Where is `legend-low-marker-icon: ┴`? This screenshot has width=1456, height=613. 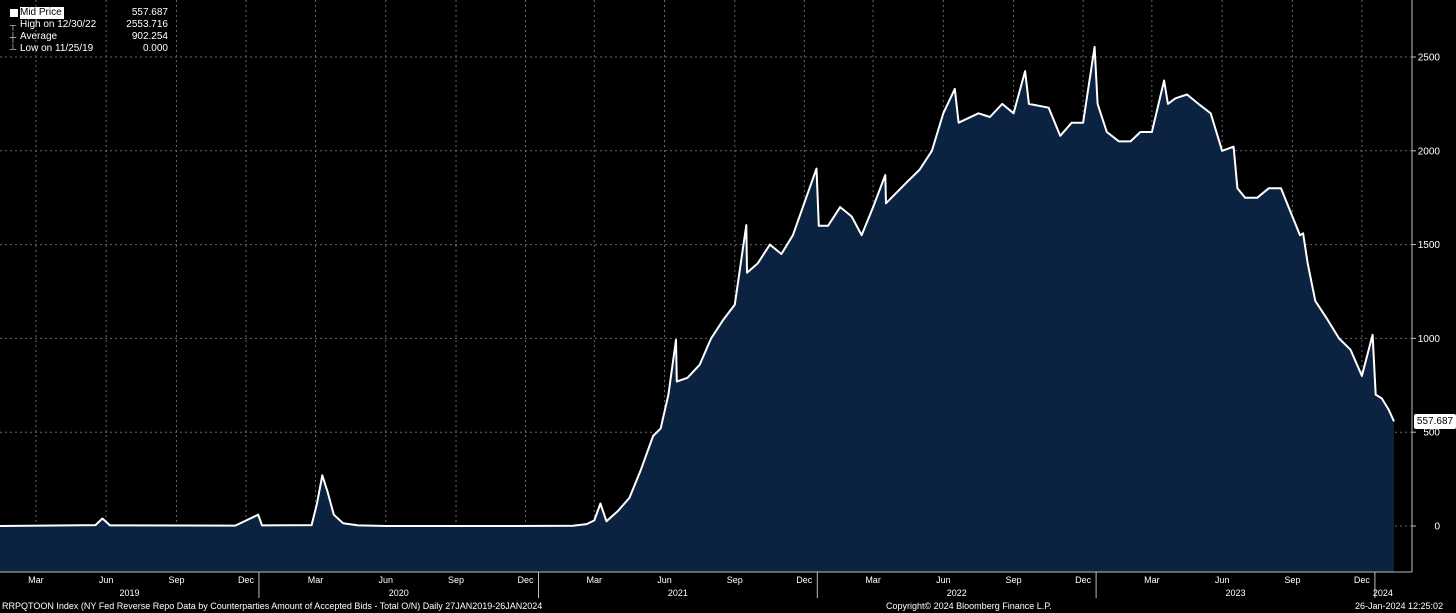
legend-low-marker-icon: ┴ is located at coordinates (13, 49).